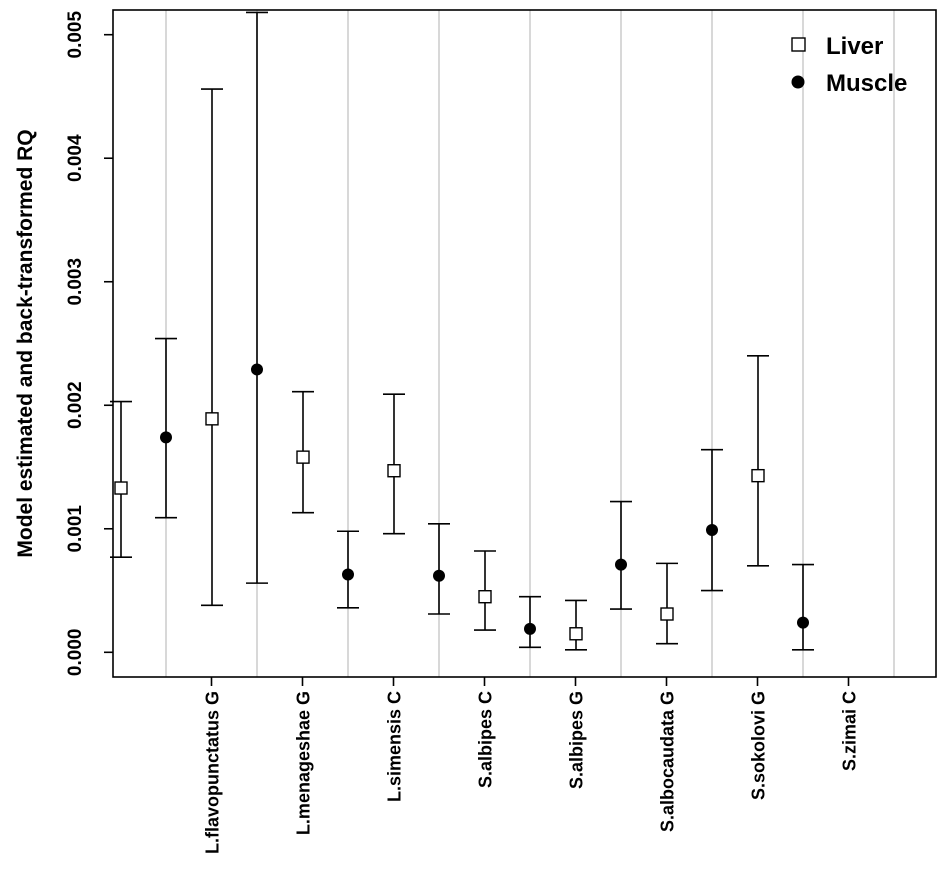 The width and height of the screenshot is (944, 885). What do you see at coordinates (75, 34) in the screenshot?
I see `y-tick-label: 0.005` at bounding box center [75, 34].